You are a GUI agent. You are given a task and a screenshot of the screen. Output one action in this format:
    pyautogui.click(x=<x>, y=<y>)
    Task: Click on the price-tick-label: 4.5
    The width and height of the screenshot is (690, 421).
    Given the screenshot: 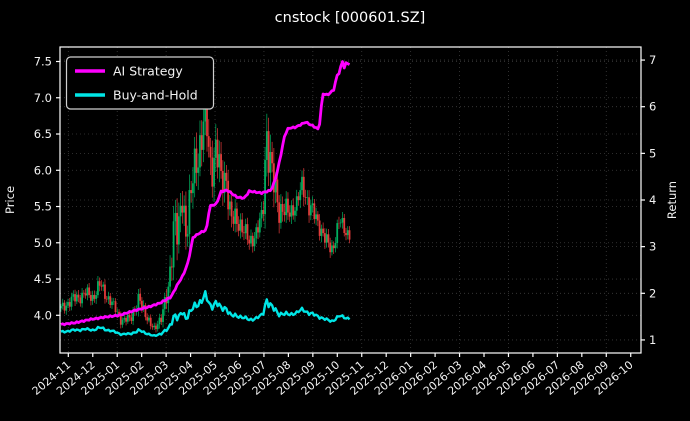 What is the action you would take?
    pyautogui.click(x=43, y=279)
    